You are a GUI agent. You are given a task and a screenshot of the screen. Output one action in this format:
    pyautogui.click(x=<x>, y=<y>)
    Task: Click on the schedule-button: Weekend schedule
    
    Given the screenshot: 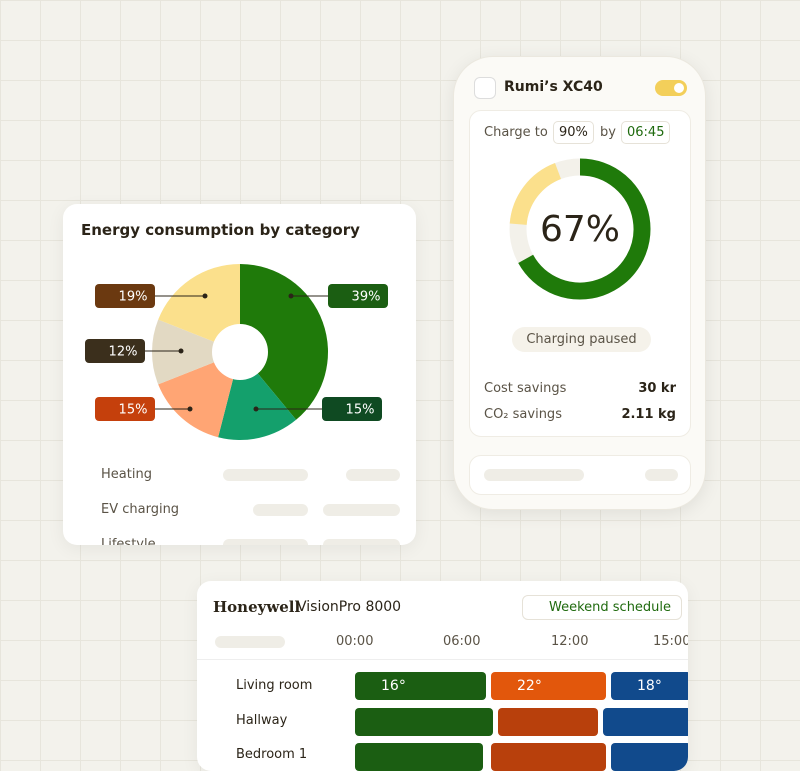 What is the action you would take?
    pyautogui.click(x=602, y=607)
    